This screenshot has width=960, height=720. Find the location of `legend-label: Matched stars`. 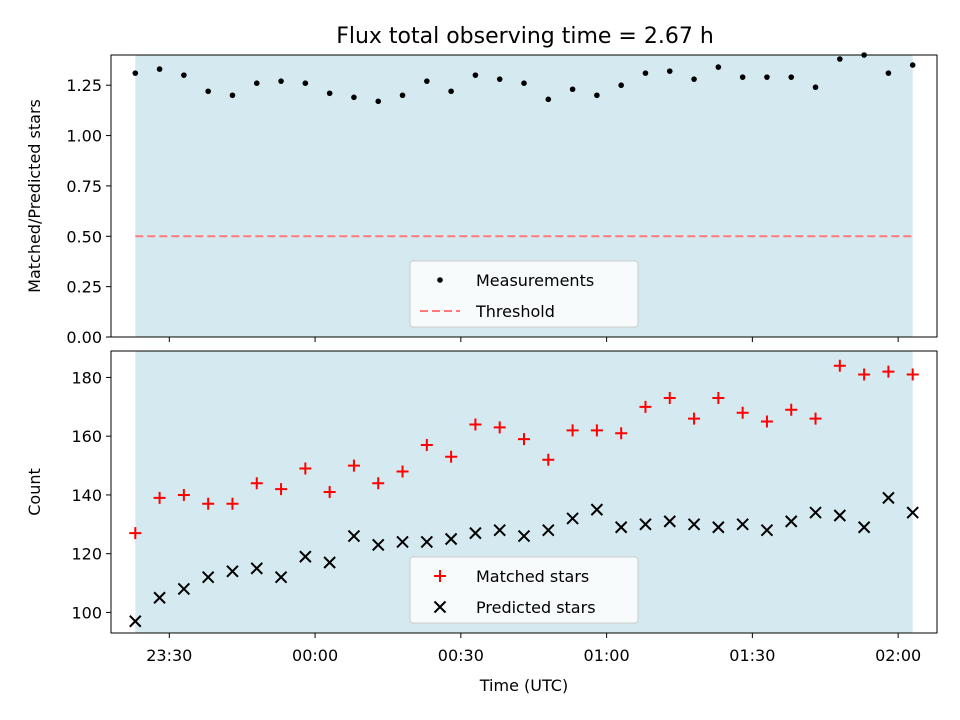

legend-label: Matched stars is located at coordinates (532, 576).